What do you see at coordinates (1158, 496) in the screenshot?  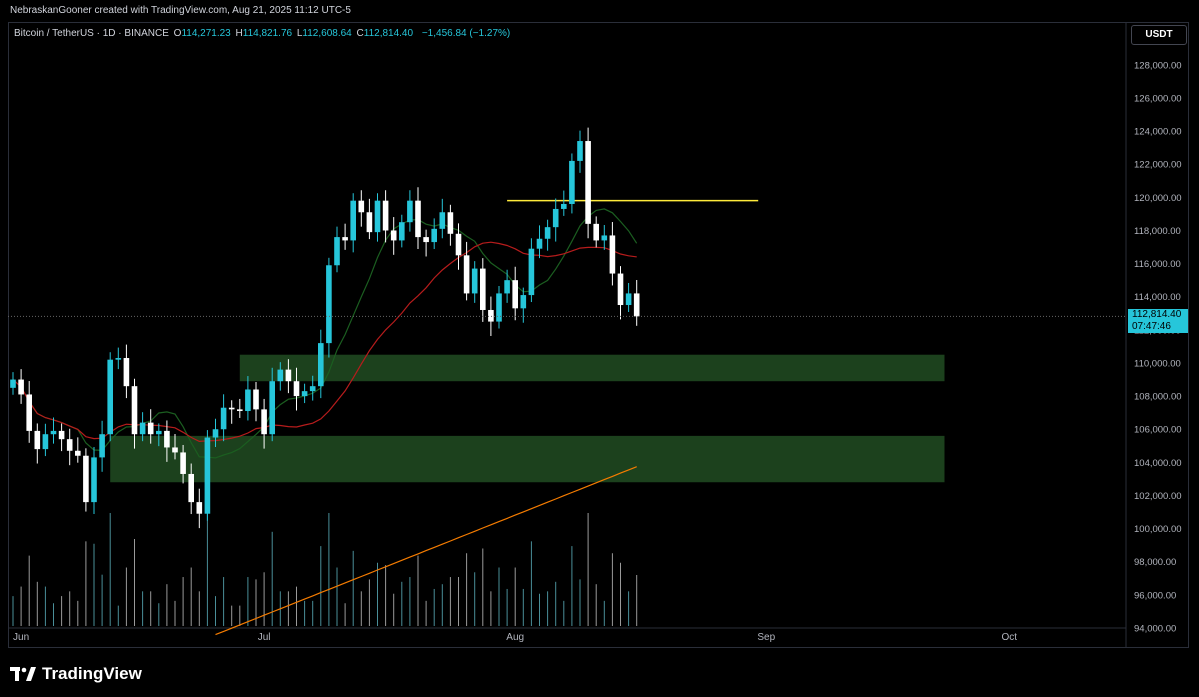 I see `y-tick-label: 102,000.00` at bounding box center [1158, 496].